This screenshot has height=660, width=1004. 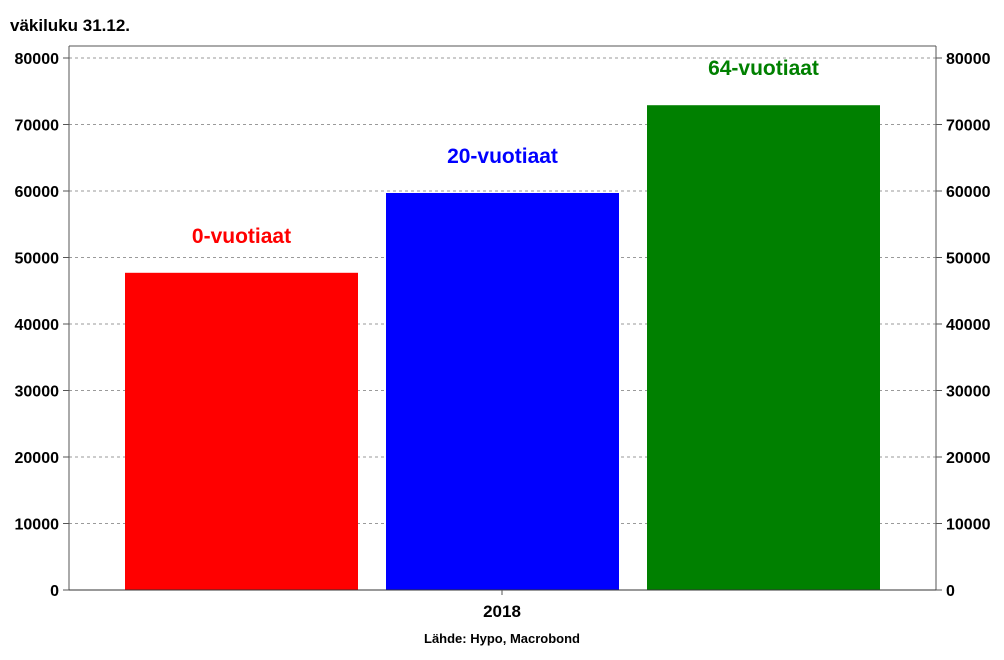 What do you see at coordinates (968, 525) in the screenshot?
I see `right-y-tick-label: 10000` at bounding box center [968, 525].